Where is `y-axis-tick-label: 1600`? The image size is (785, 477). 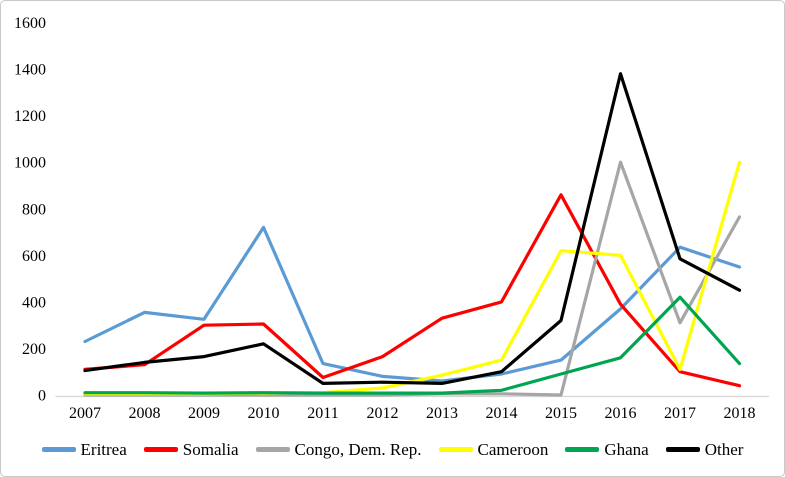 y-axis-tick-label: 1600 is located at coordinates (30, 23).